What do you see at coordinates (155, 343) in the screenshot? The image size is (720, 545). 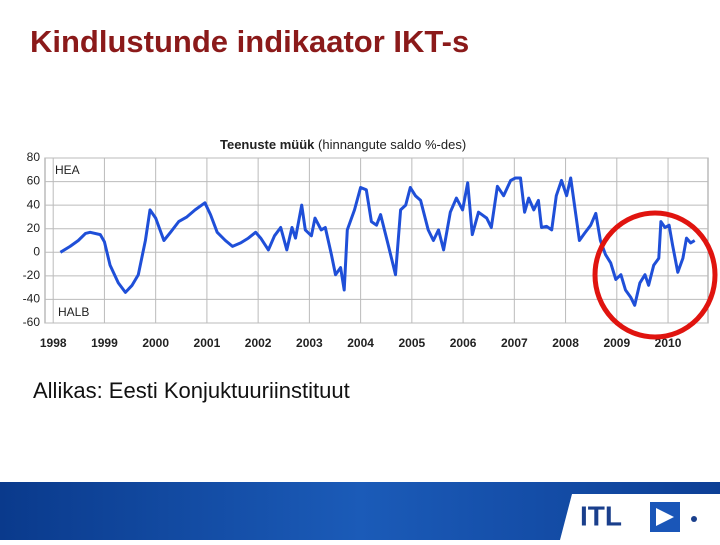 I see `x-tick-label: 2000` at bounding box center [155, 343].